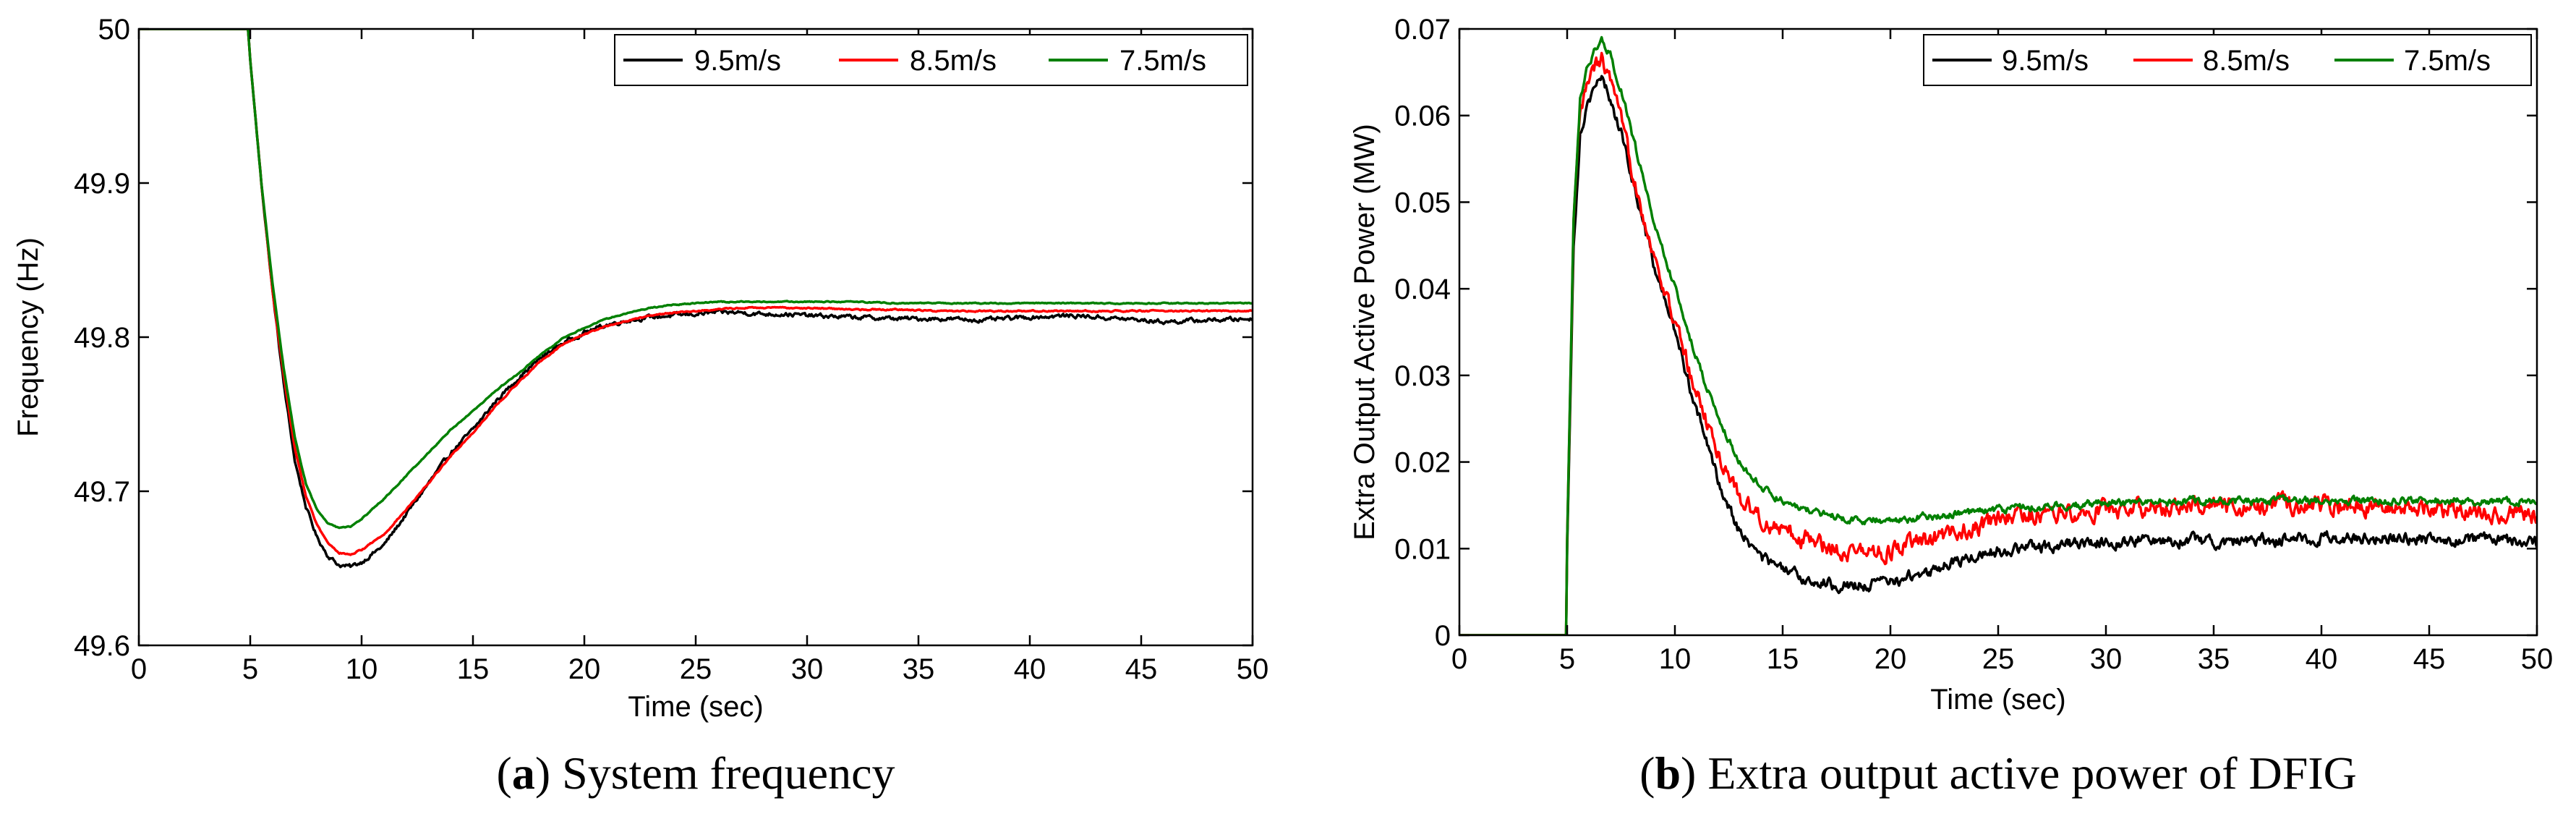  Describe the element at coordinates (728, 773) in the screenshot. I see `caption-text-a: System frequency` at that location.